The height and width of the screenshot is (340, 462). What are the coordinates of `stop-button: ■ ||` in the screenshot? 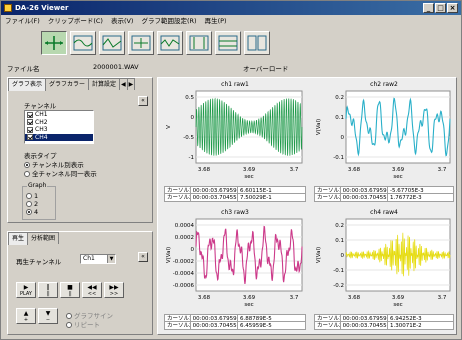 It's located at (70, 290).